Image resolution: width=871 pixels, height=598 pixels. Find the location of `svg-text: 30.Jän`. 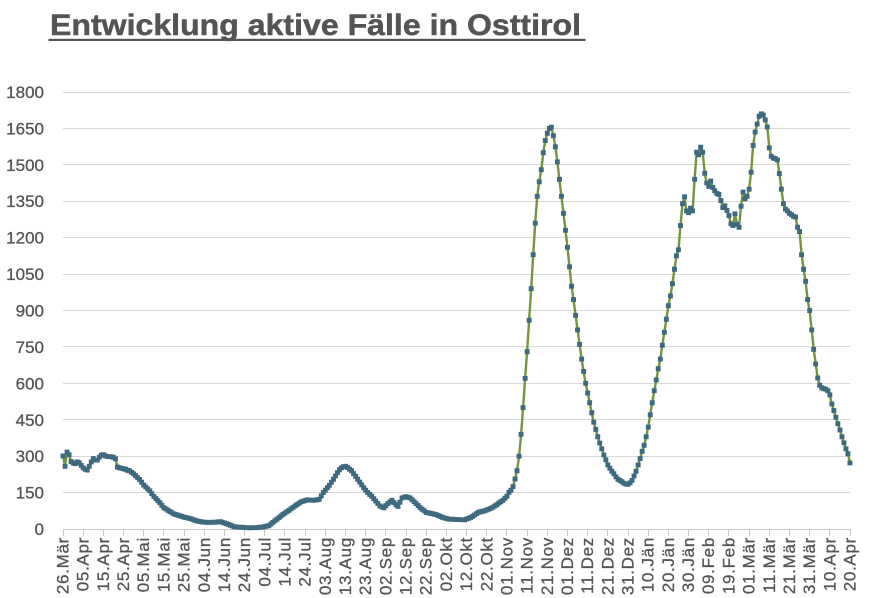

svg-text: 30.Jän is located at coordinates (688, 564).